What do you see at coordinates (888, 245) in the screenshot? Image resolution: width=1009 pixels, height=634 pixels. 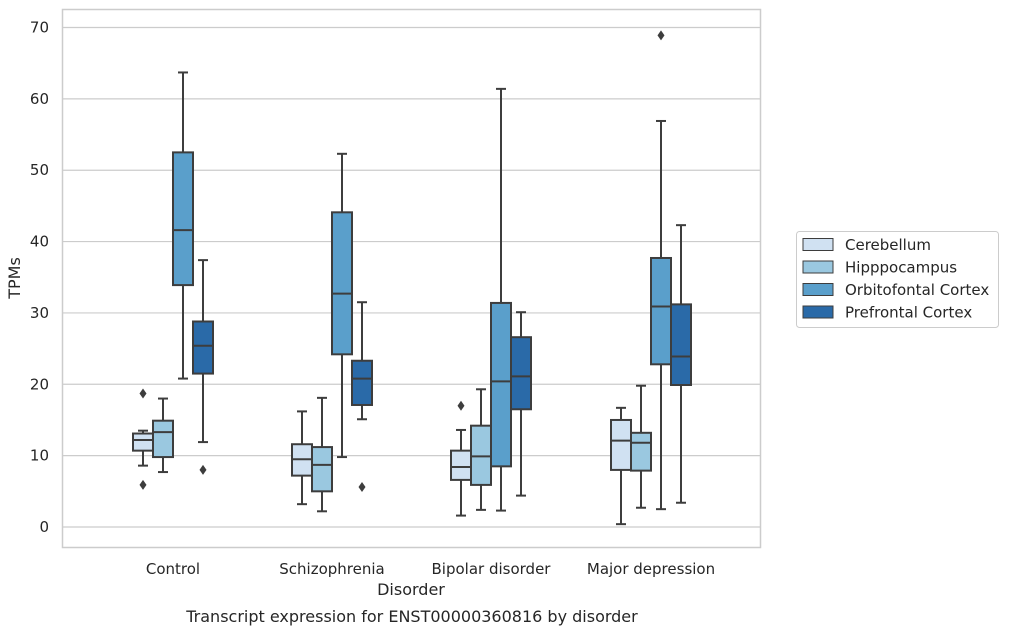 I see `legend-entry-label: Cerebellum` at bounding box center [888, 245].